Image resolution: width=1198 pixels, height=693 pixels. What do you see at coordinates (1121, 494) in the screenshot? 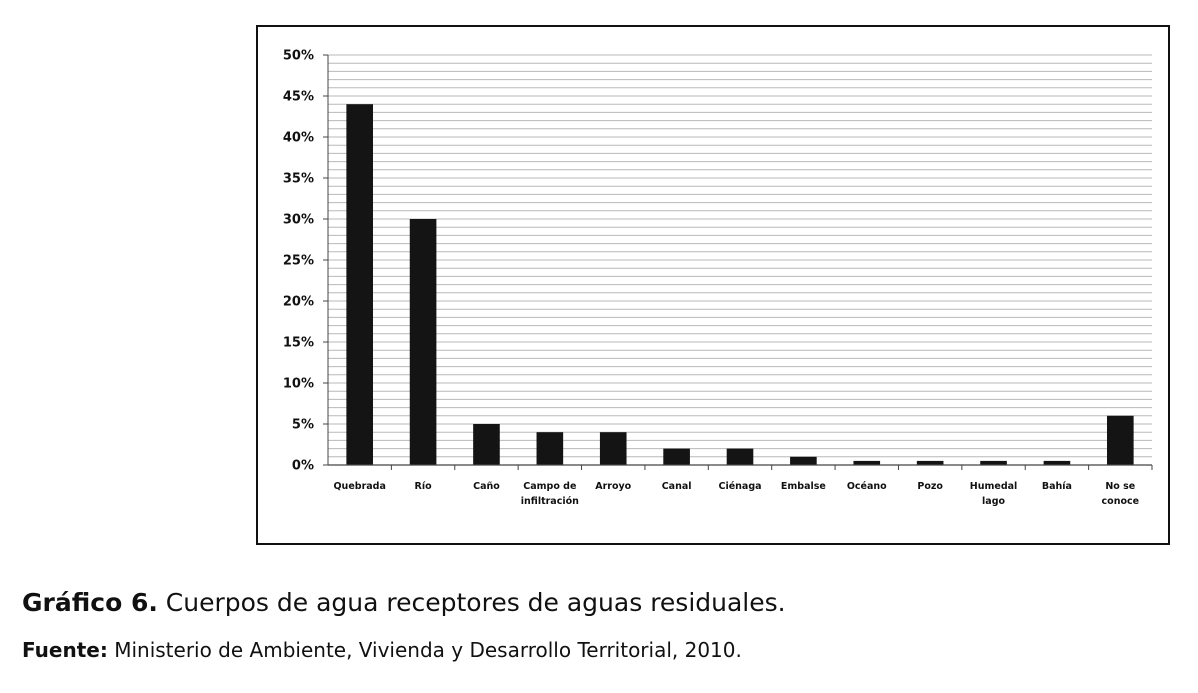
I see `x-category-label: No se conoce` at bounding box center [1121, 494].